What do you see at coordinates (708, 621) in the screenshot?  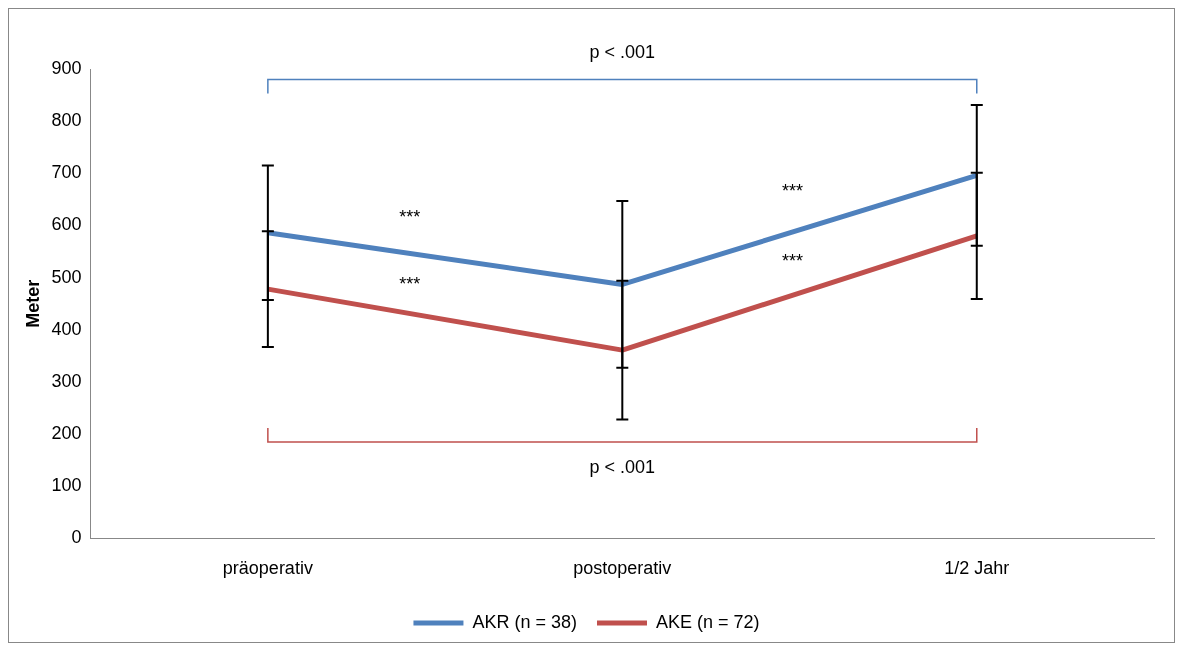 I see `legend-label: AKE (n = 72)` at bounding box center [708, 621].